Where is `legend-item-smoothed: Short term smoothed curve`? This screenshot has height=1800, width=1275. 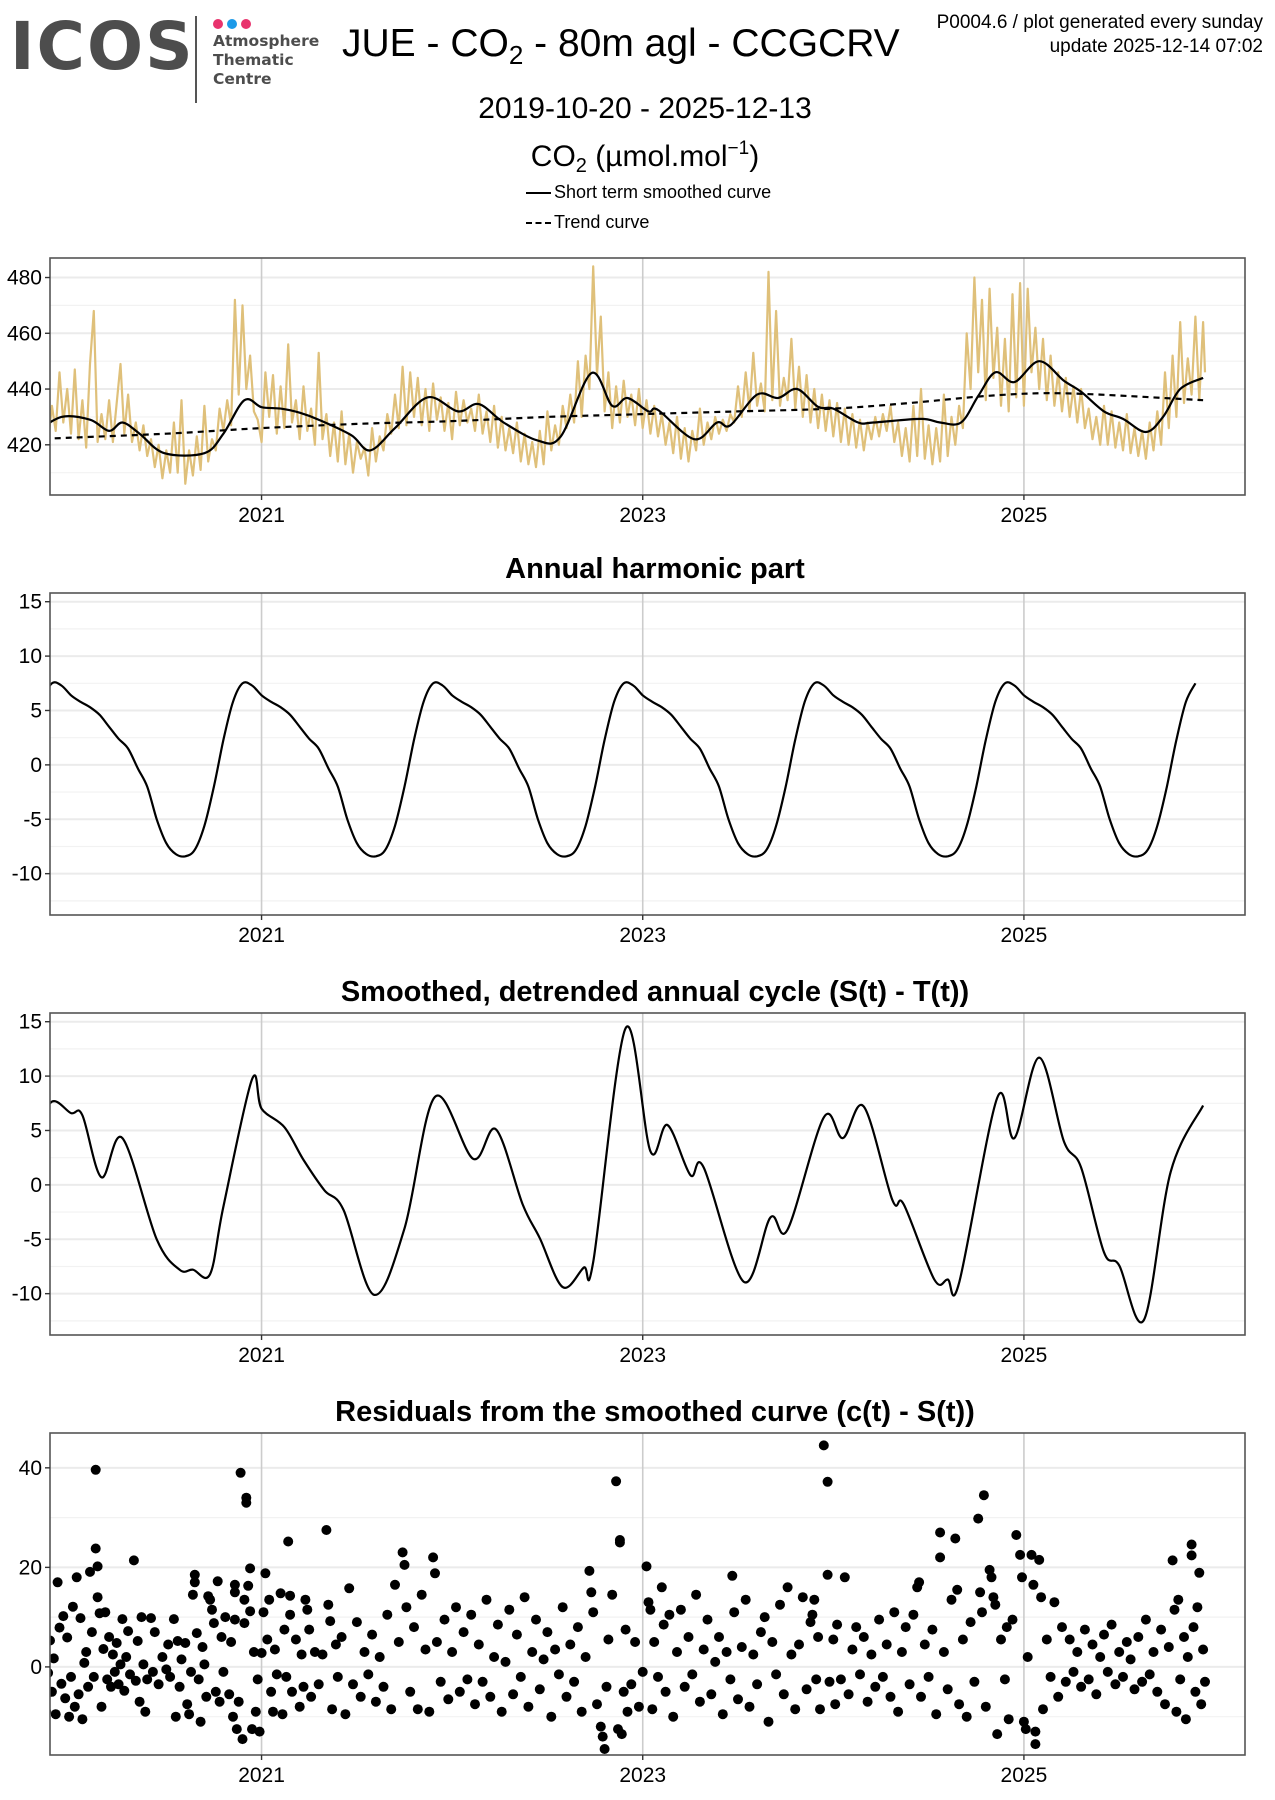
legend-item-smoothed: Short term smoothed curve is located at coordinates (648, 192).